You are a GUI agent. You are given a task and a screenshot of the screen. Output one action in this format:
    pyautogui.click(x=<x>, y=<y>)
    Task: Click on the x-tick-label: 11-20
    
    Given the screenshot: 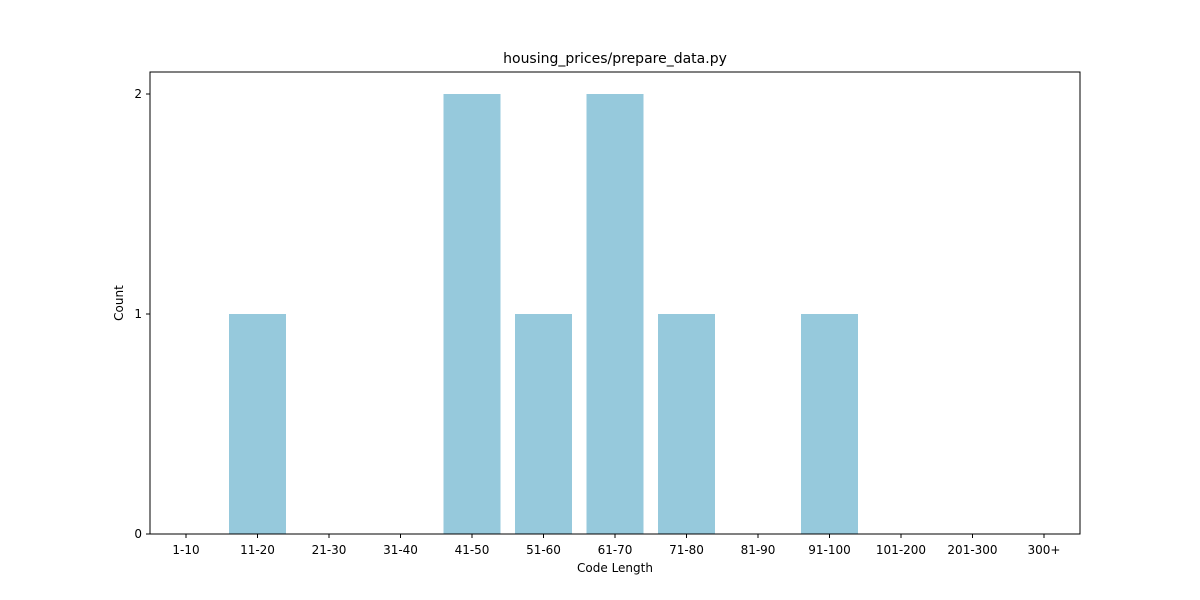 What is the action you would take?
    pyautogui.click(x=257, y=550)
    